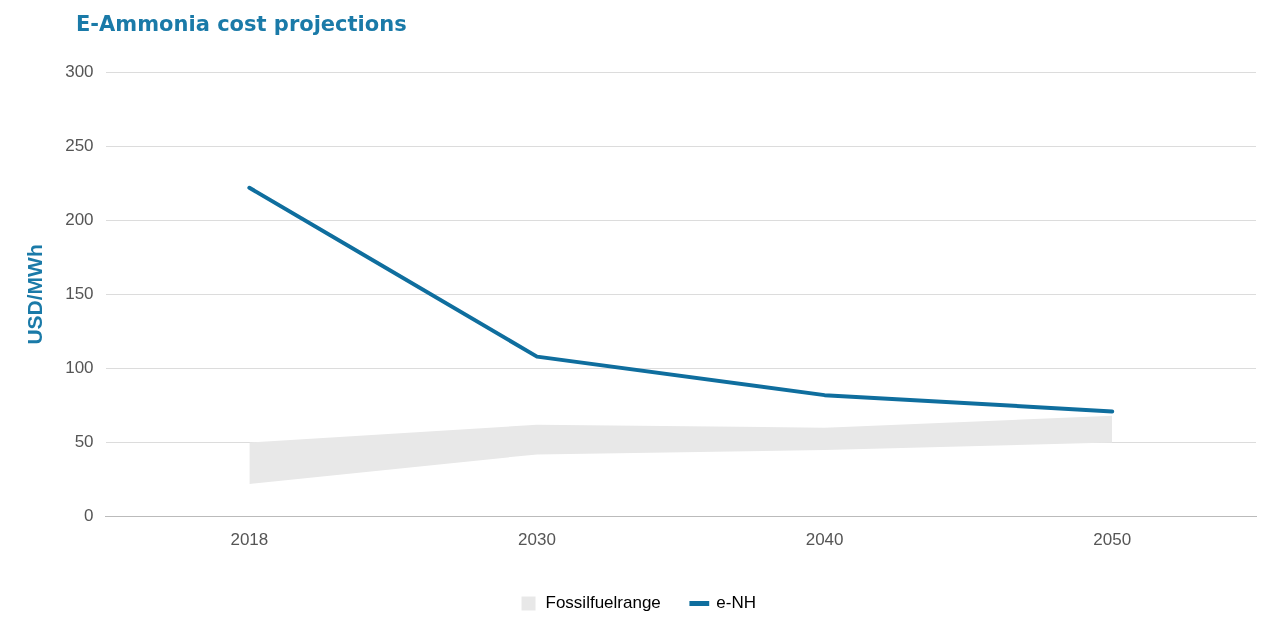 Image resolution: width=1266 pixels, height=622 pixels. Describe the element at coordinates (79, 368) in the screenshot. I see `y-tick-label: 100` at that location.